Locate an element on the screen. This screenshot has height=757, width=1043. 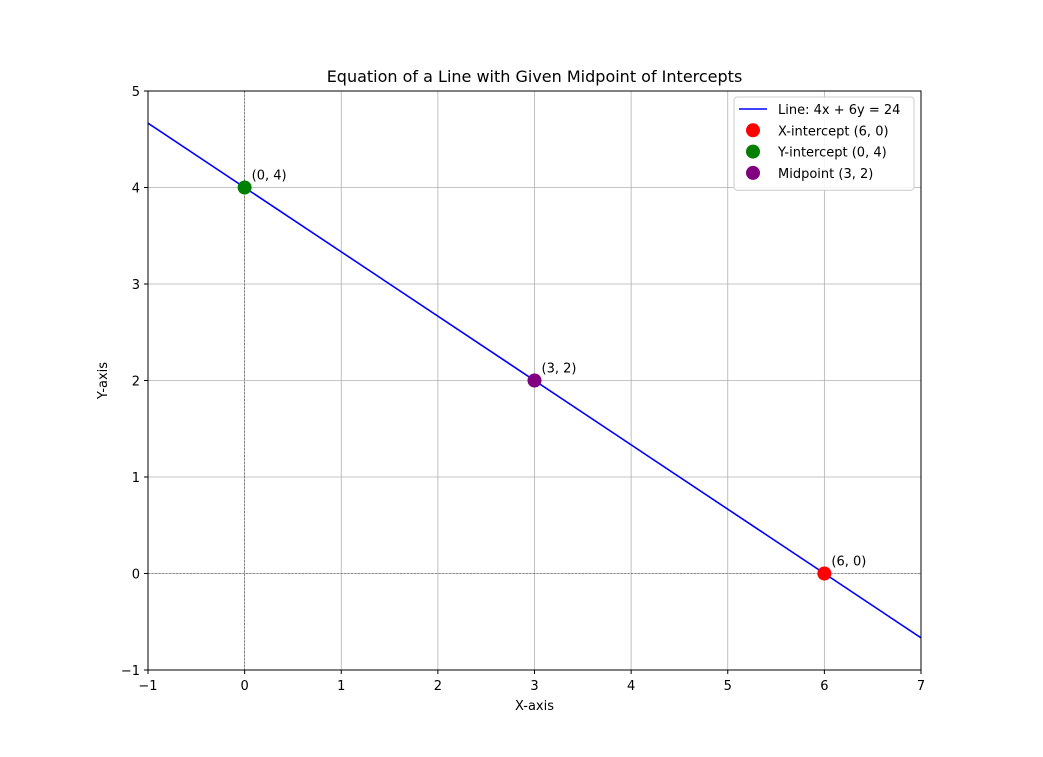
y-tick-label: 0 is located at coordinates (136, 575).